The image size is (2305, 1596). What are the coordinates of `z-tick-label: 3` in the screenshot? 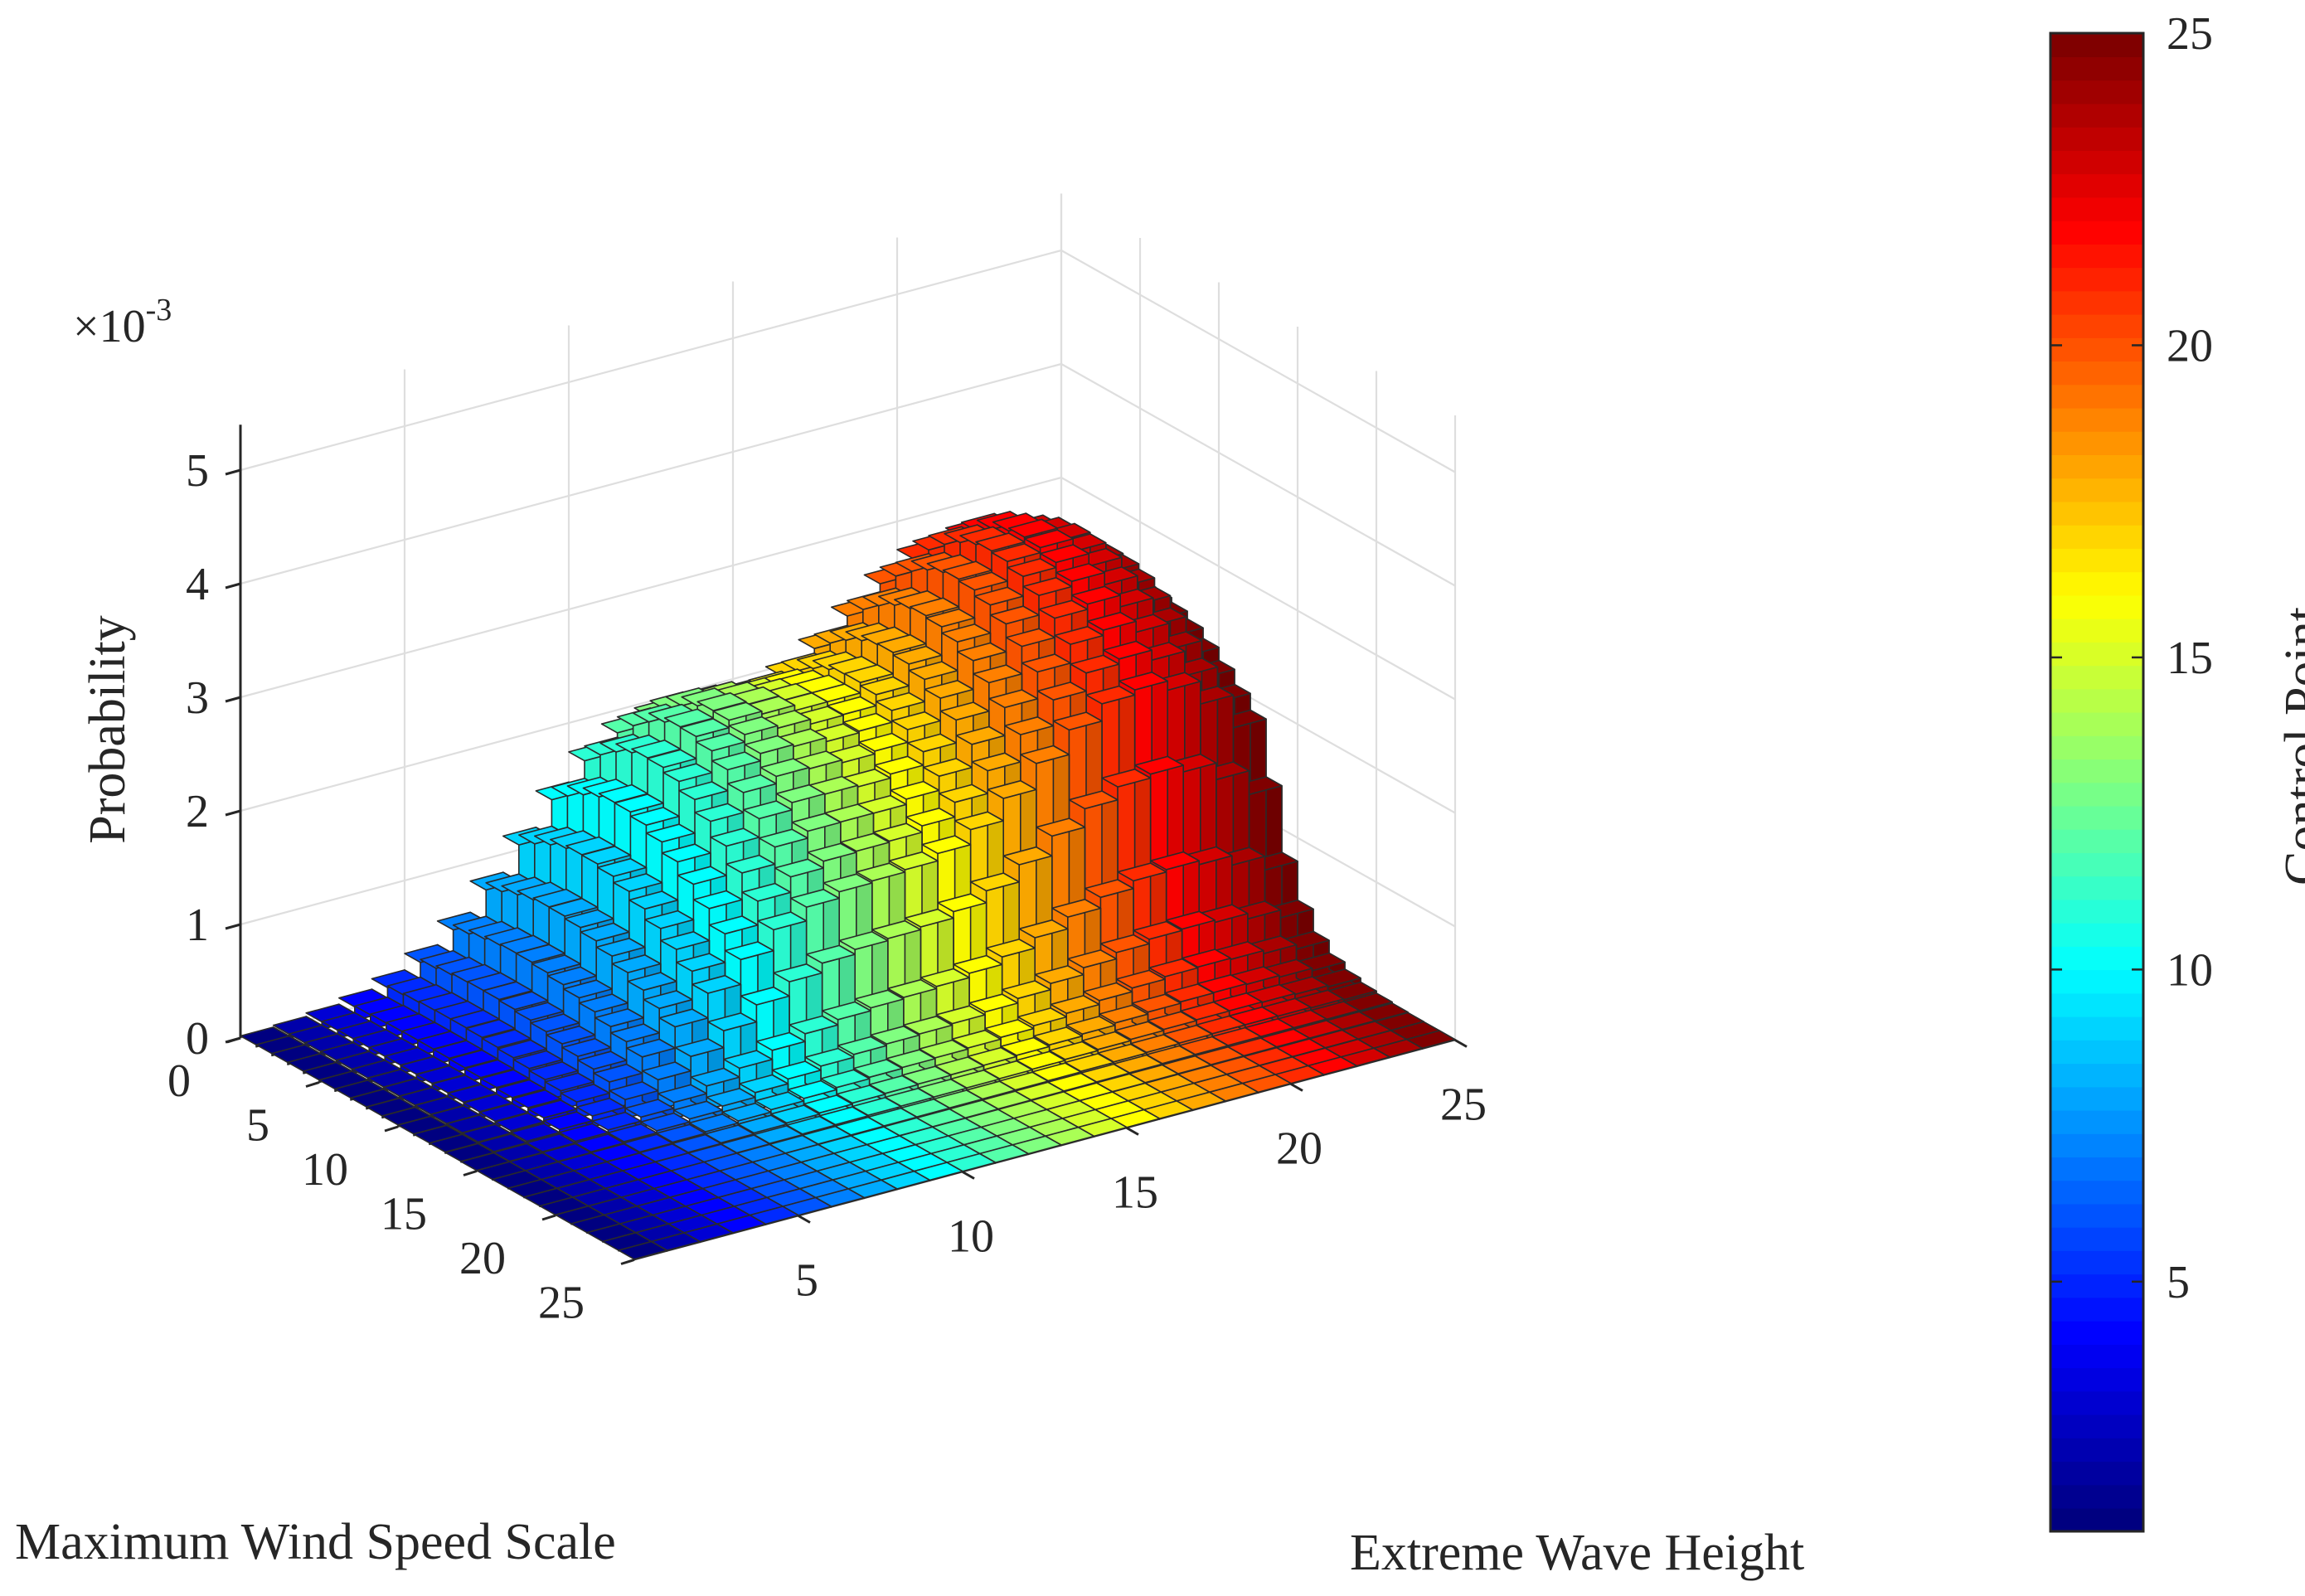 It's located at (197, 698).